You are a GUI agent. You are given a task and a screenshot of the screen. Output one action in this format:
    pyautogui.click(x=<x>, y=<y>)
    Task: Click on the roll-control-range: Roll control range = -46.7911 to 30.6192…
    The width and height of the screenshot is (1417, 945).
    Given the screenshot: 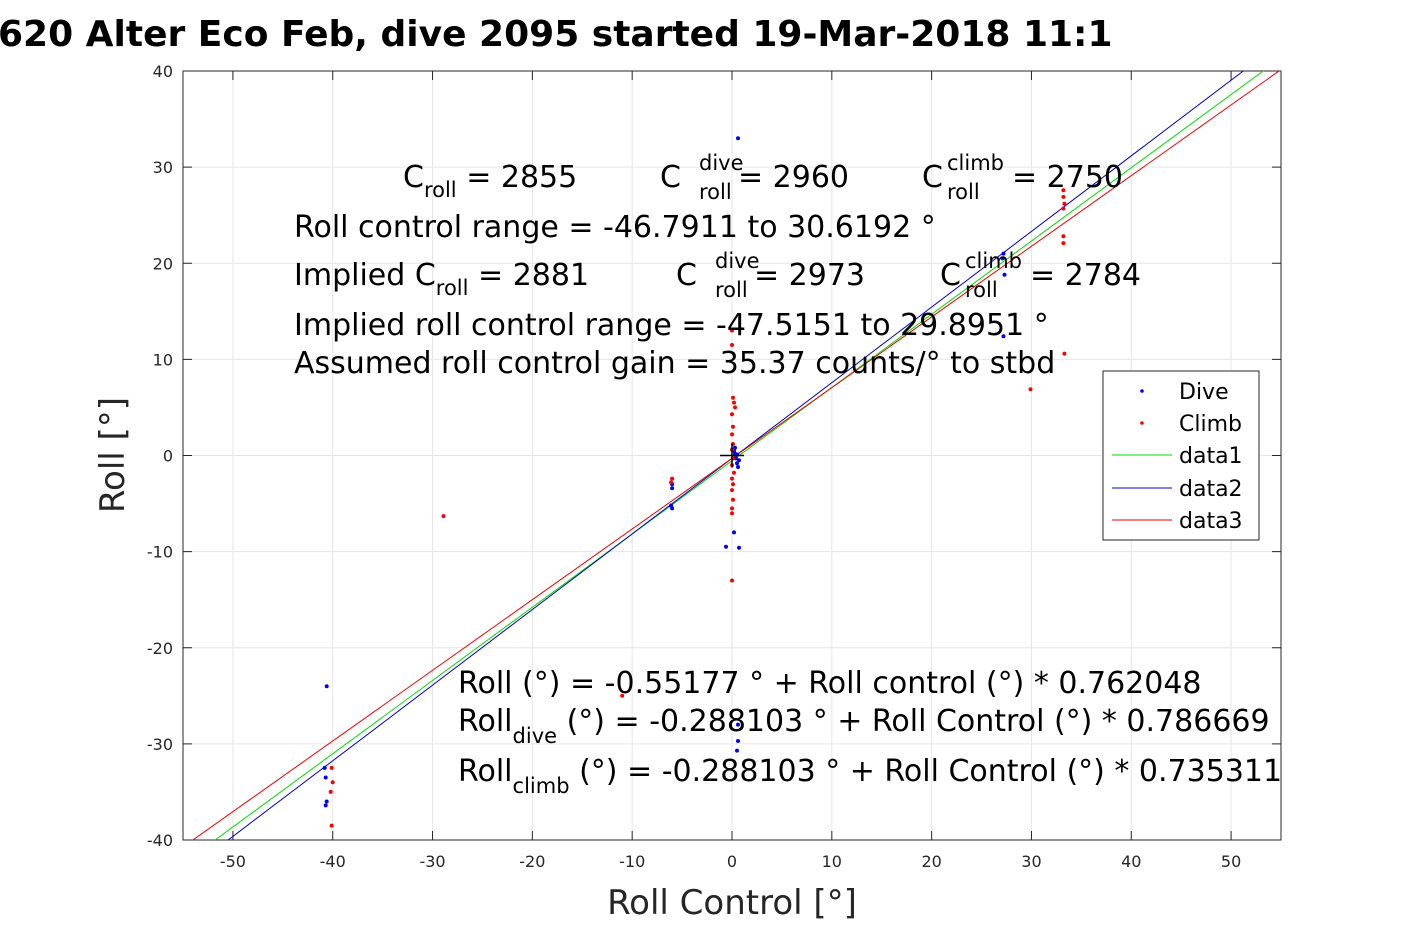 What is the action you would take?
    pyautogui.click(x=615, y=227)
    